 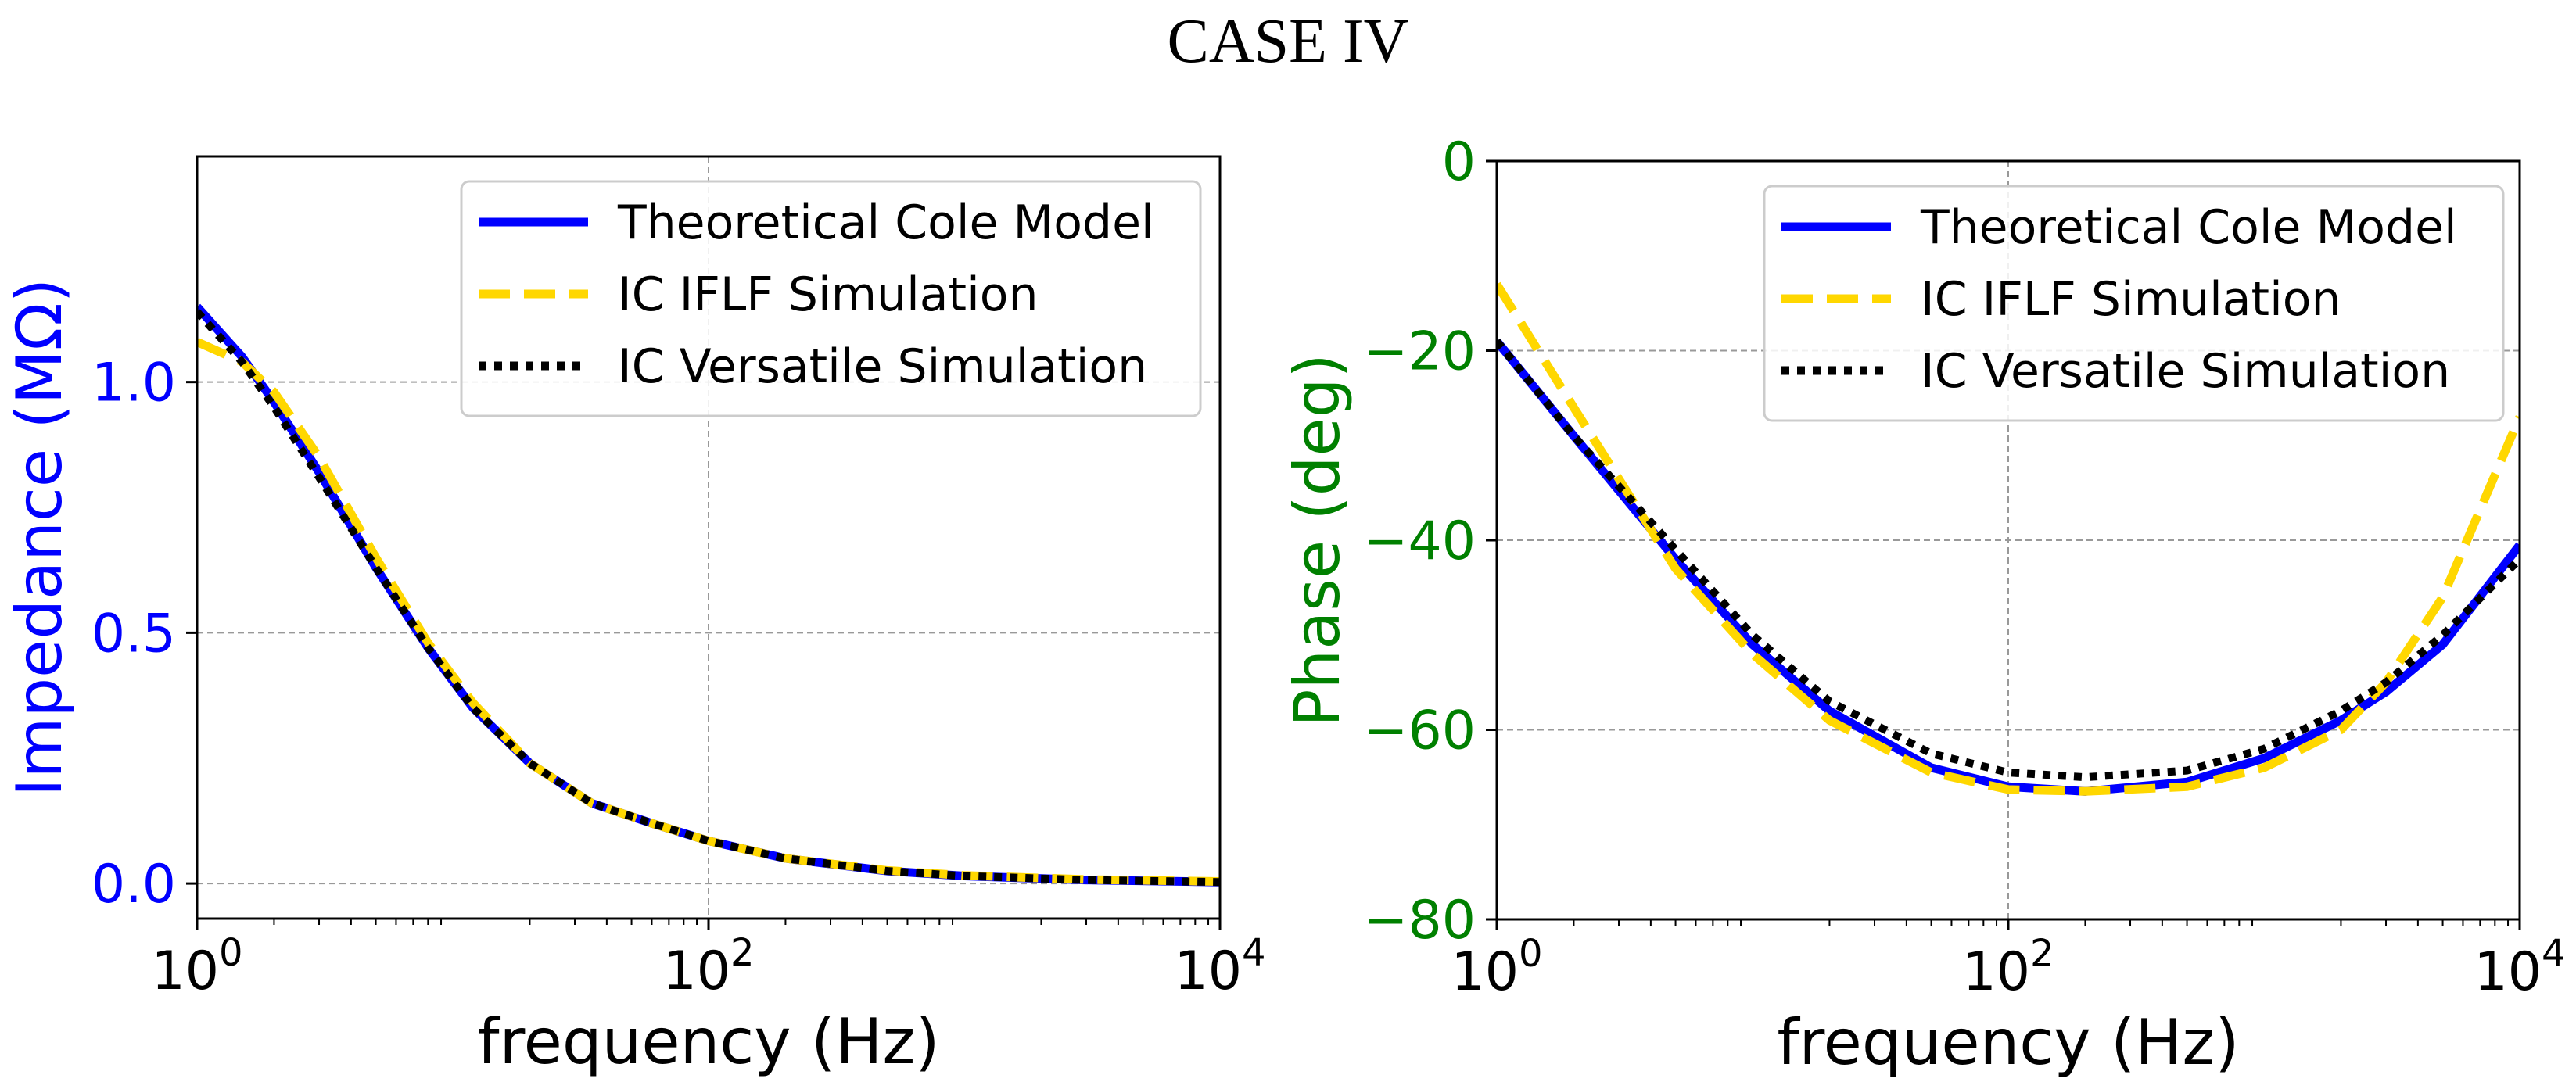 I want to click on y-axis-label: Impedance (MΩ), so click(x=39, y=537).